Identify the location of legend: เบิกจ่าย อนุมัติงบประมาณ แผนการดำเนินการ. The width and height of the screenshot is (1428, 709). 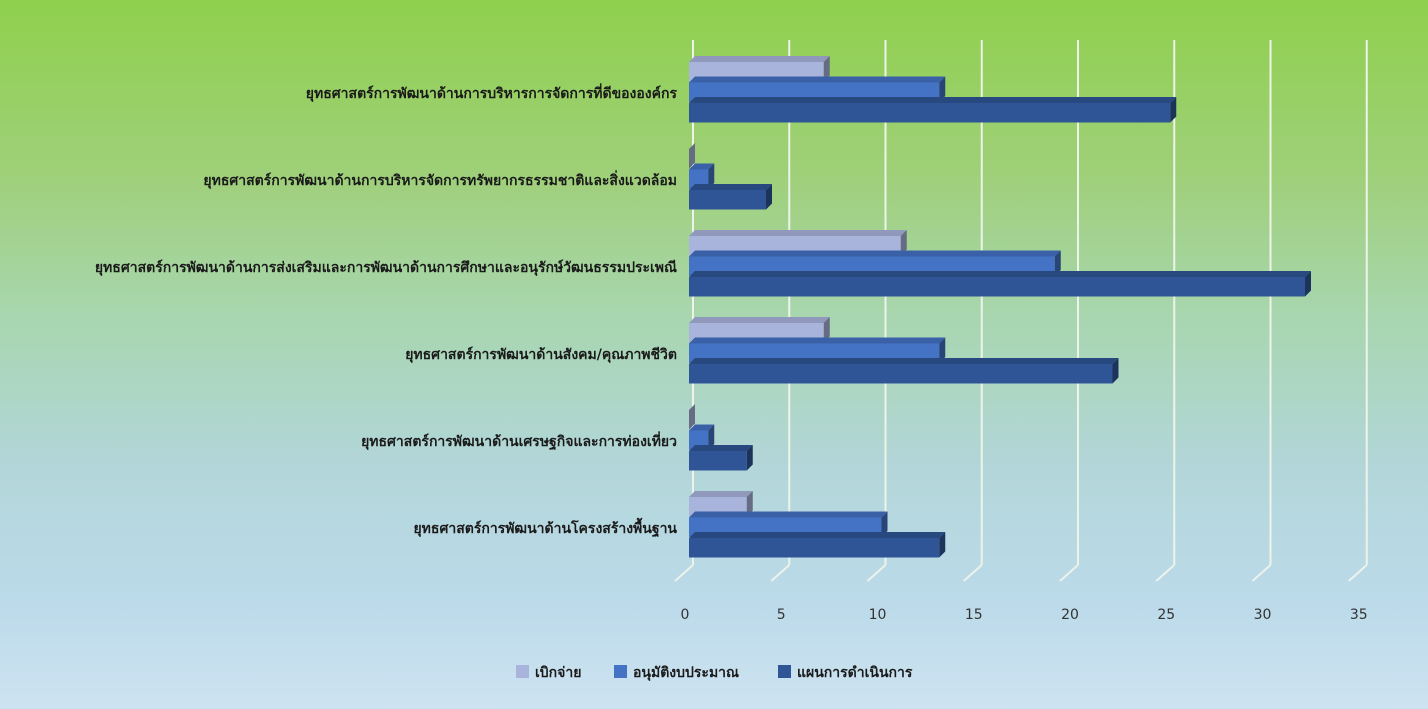
(714, 673).